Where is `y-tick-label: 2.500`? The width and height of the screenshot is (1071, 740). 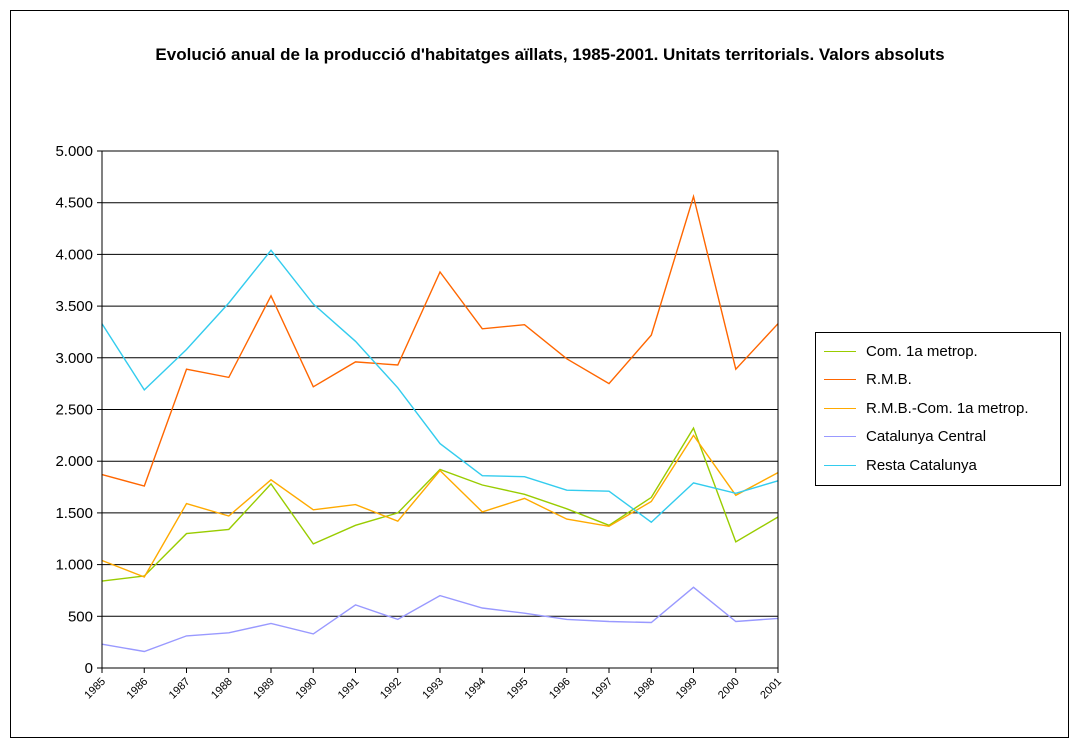
y-tick-label: 2.500 is located at coordinates (74, 410).